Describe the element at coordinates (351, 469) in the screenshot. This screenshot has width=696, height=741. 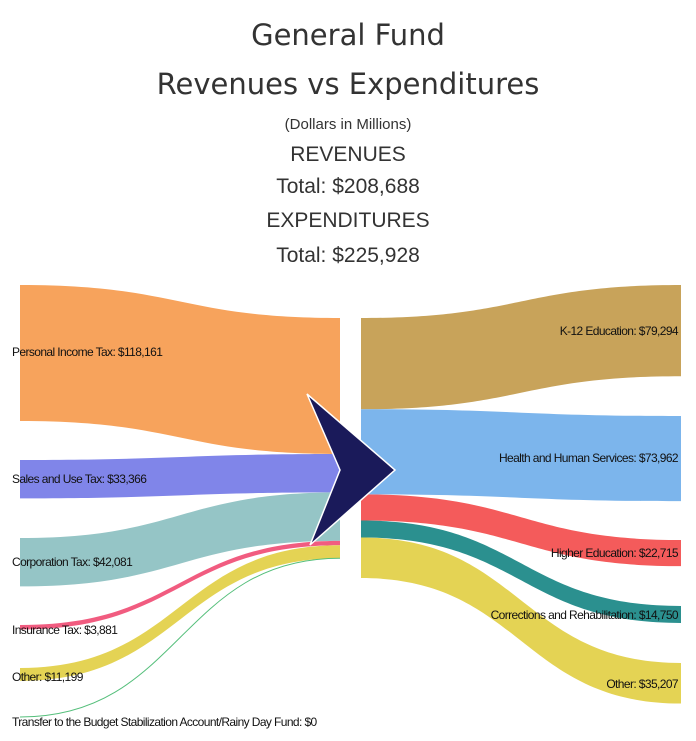
I see `chevron-right-icon` at that location.